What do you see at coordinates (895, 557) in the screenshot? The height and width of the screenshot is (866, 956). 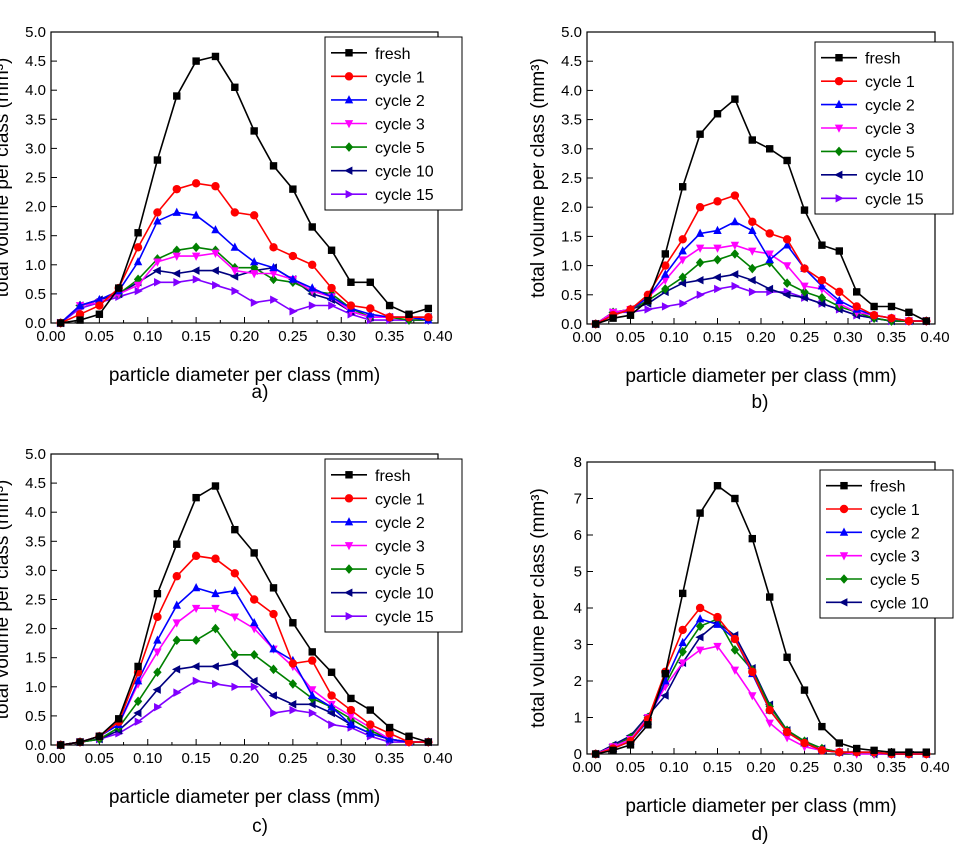 I see `legend-label: cycle 3` at bounding box center [895, 557].